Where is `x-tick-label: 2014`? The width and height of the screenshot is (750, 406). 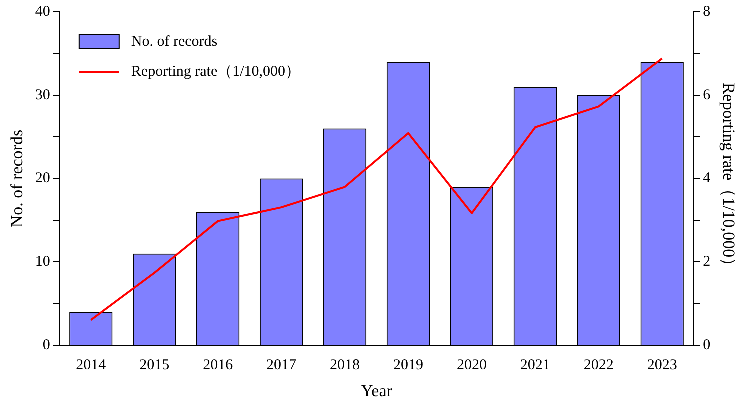 x-tick-label: 2014 is located at coordinates (91, 366).